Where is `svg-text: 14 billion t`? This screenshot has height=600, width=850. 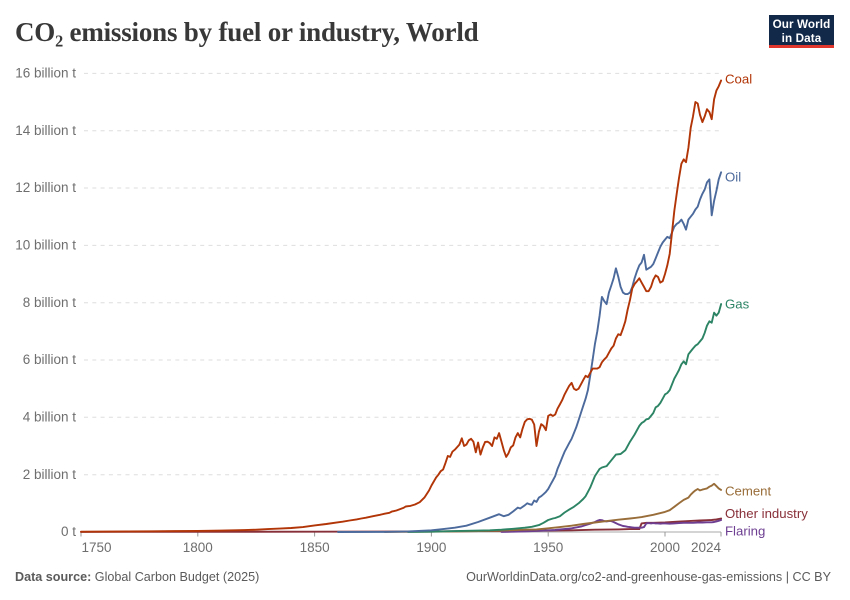 svg-text: 14 billion t is located at coordinates (45, 130).